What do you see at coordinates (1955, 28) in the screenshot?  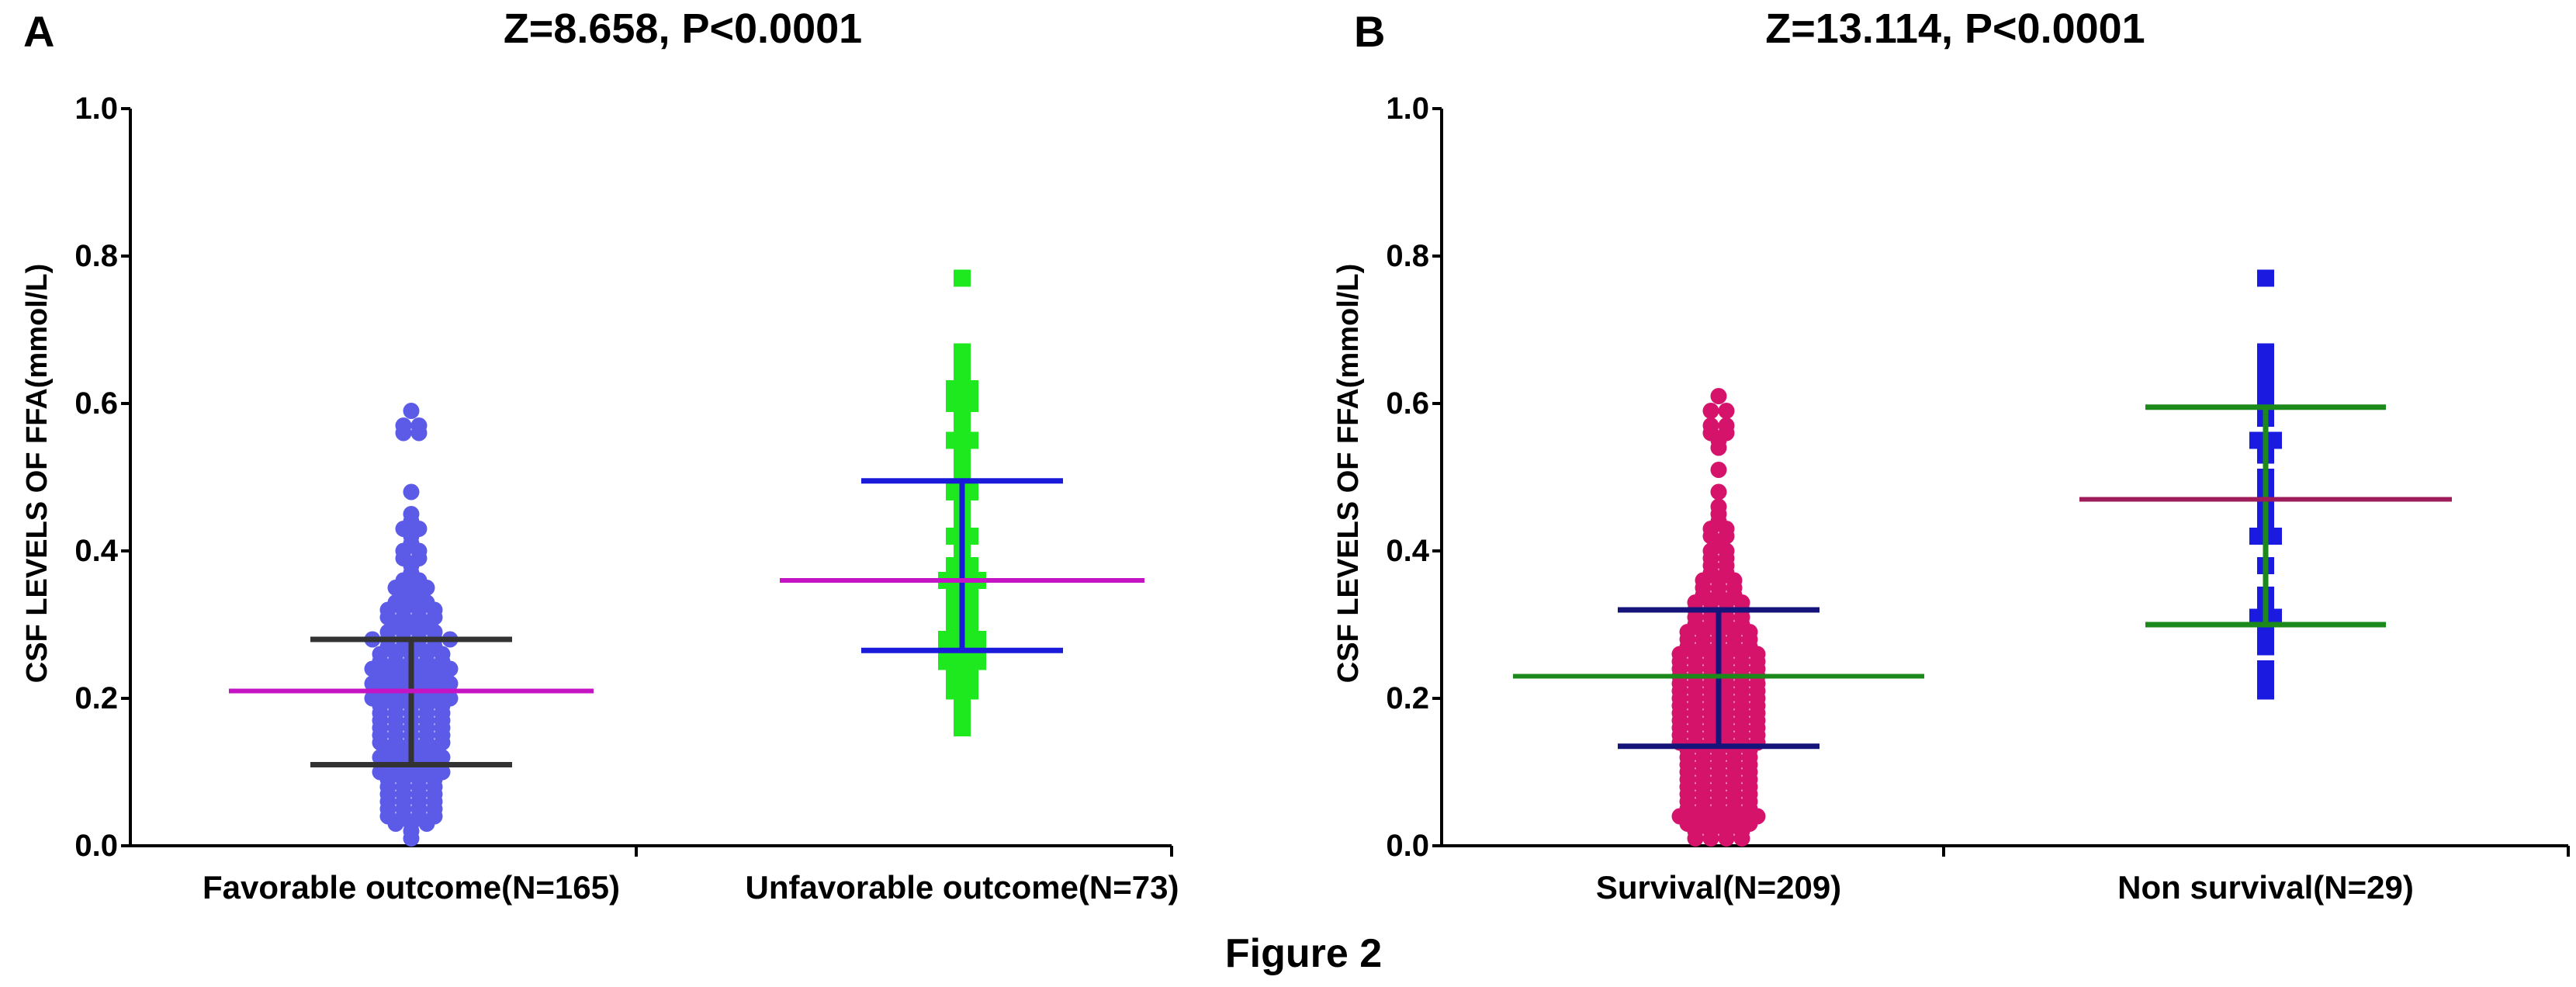 I see `chart-title: Z=13.114, P<0.0001` at bounding box center [1955, 28].